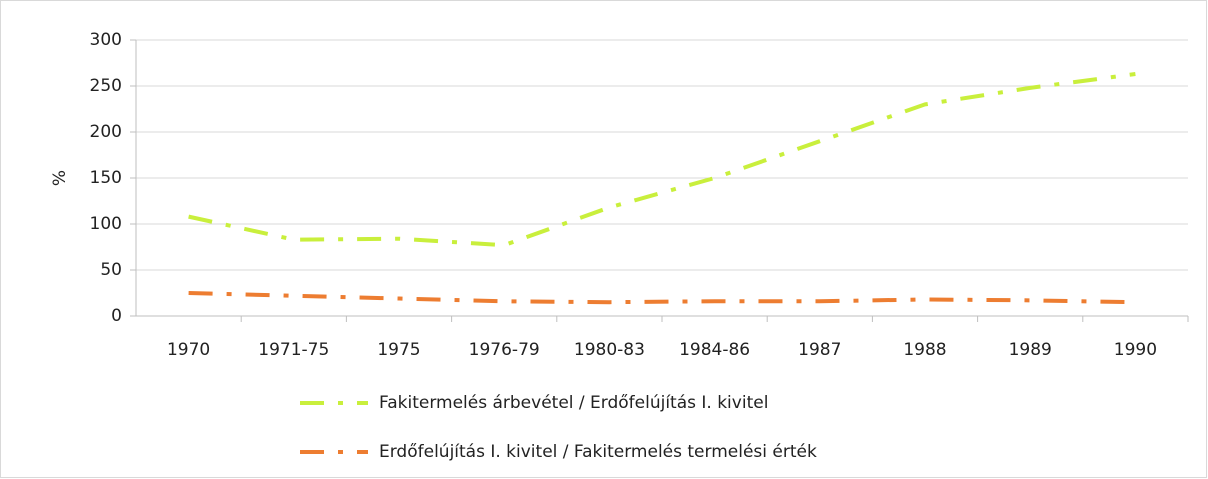  Describe the element at coordinates (106, 40) in the screenshot. I see `y-tick-label: 300` at that location.